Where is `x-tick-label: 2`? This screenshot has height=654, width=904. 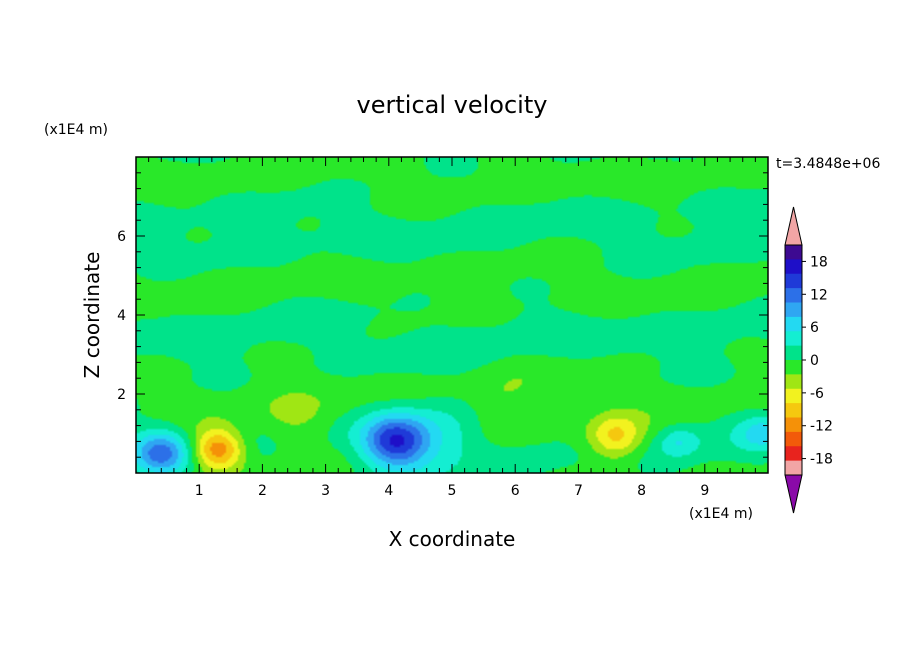
x-tick-label: 2 is located at coordinates (262, 491).